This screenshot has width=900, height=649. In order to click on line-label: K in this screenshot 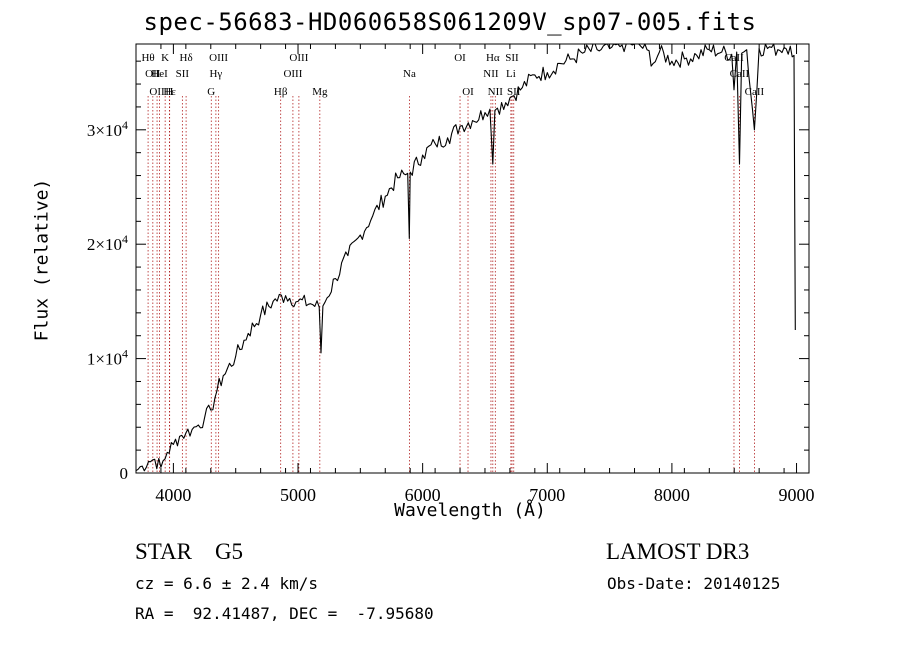, I will do `click(165, 58)`.